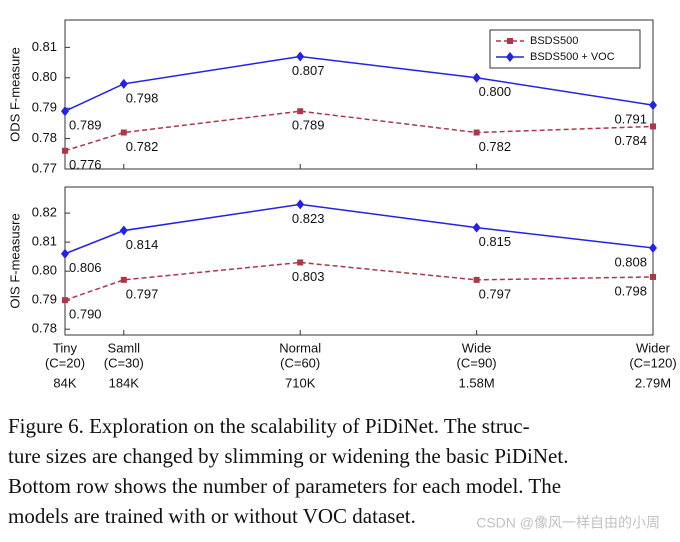 This screenshot has height=542, width=680. I want to click on y-axis-label: ODS F-measure, so click(14, 94).